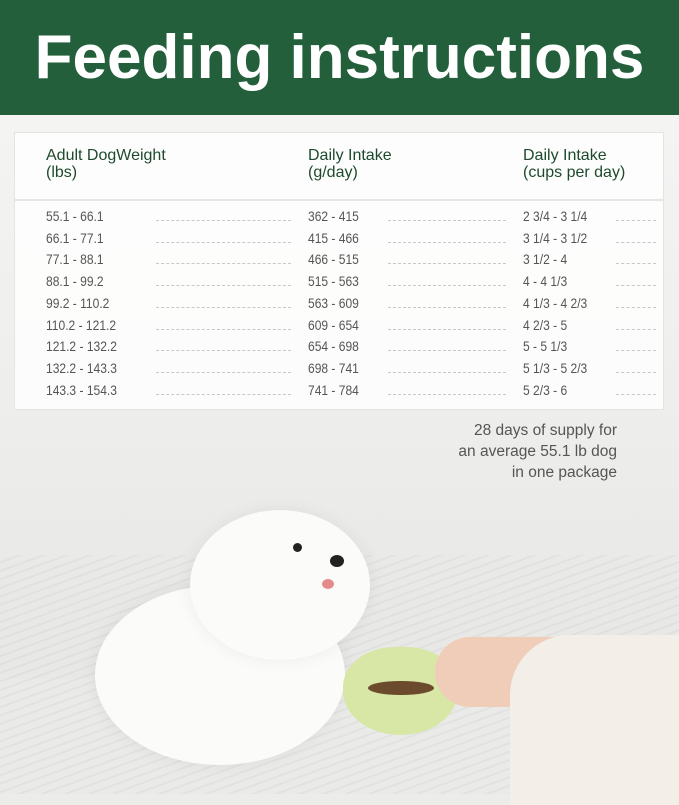 This screenshot has height=805, width=679. I want to click on table-row: 55.1 - 66.1 362 - 415 2 3/4 - 3 1/4, so click(339, 219).